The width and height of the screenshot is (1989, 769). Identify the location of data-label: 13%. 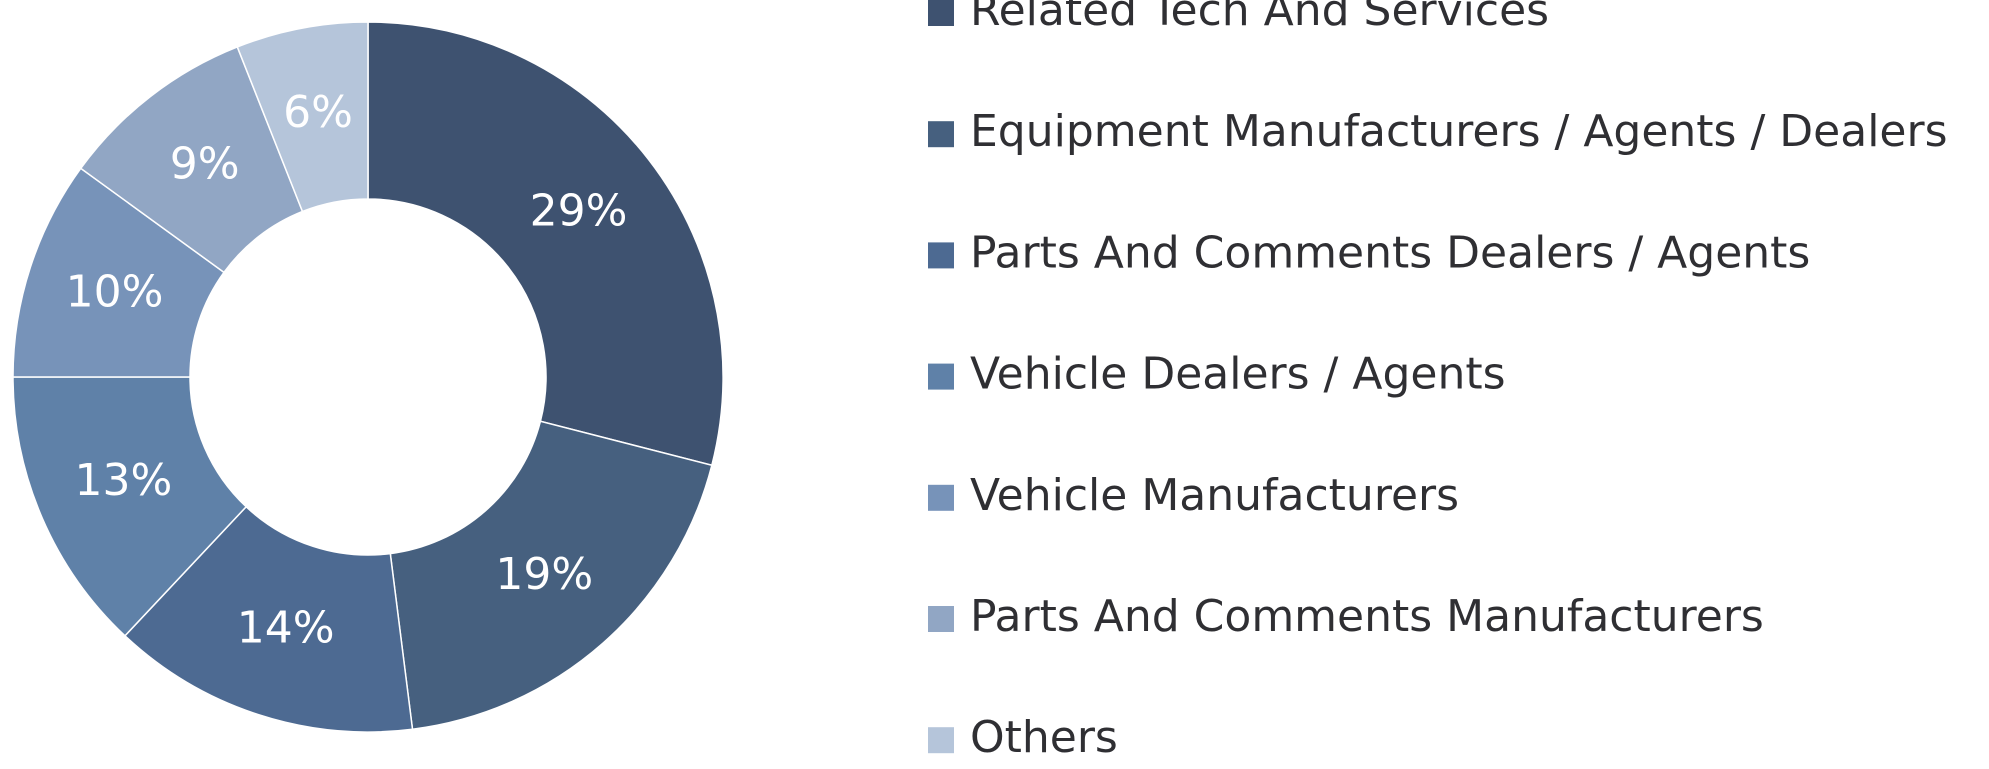
(124, 480).